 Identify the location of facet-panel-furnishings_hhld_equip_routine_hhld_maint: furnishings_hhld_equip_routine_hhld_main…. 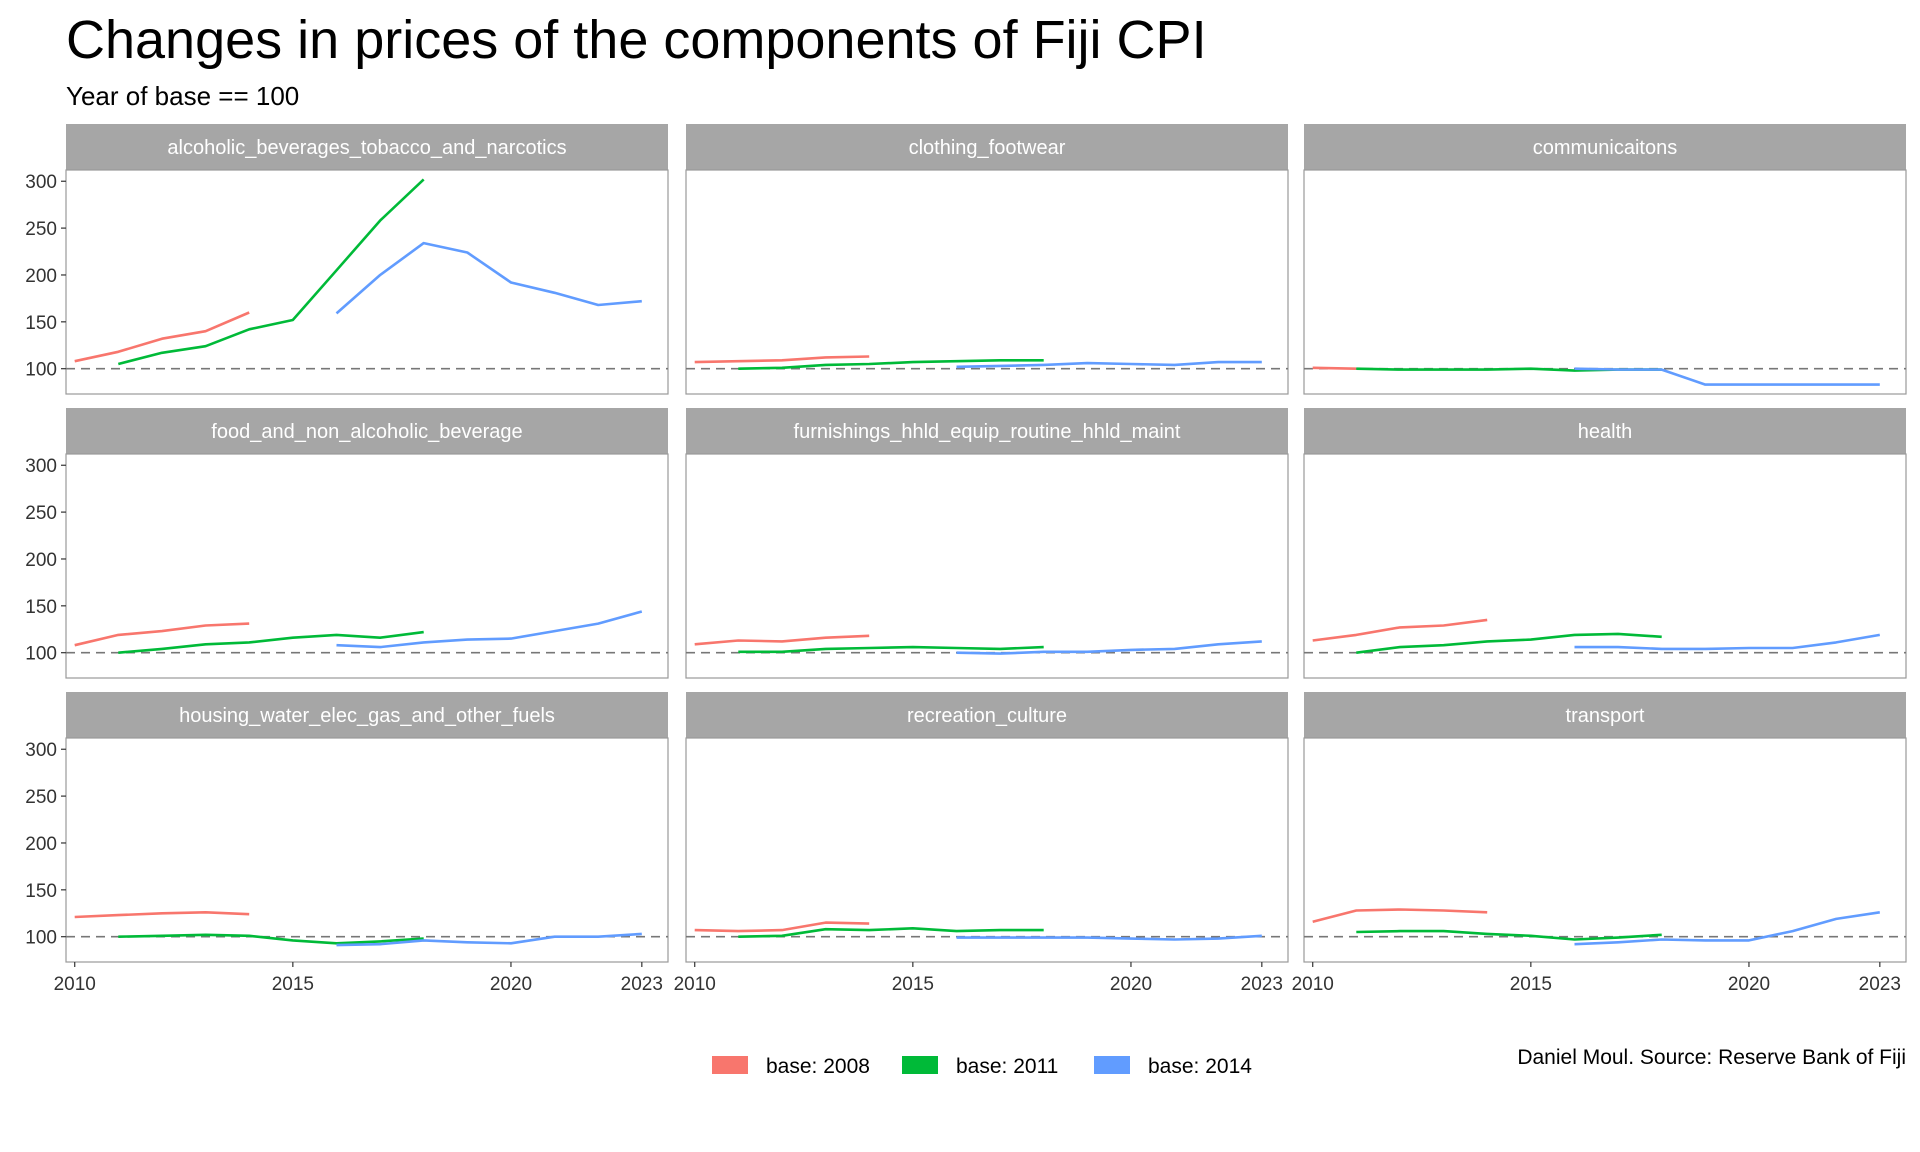
(987, 543).